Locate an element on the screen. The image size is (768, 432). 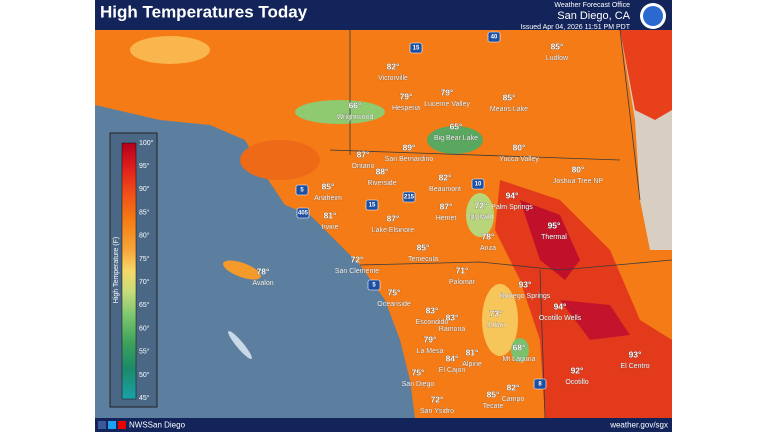
place-name: Mt Laguna is located at coordinates (518, 359).